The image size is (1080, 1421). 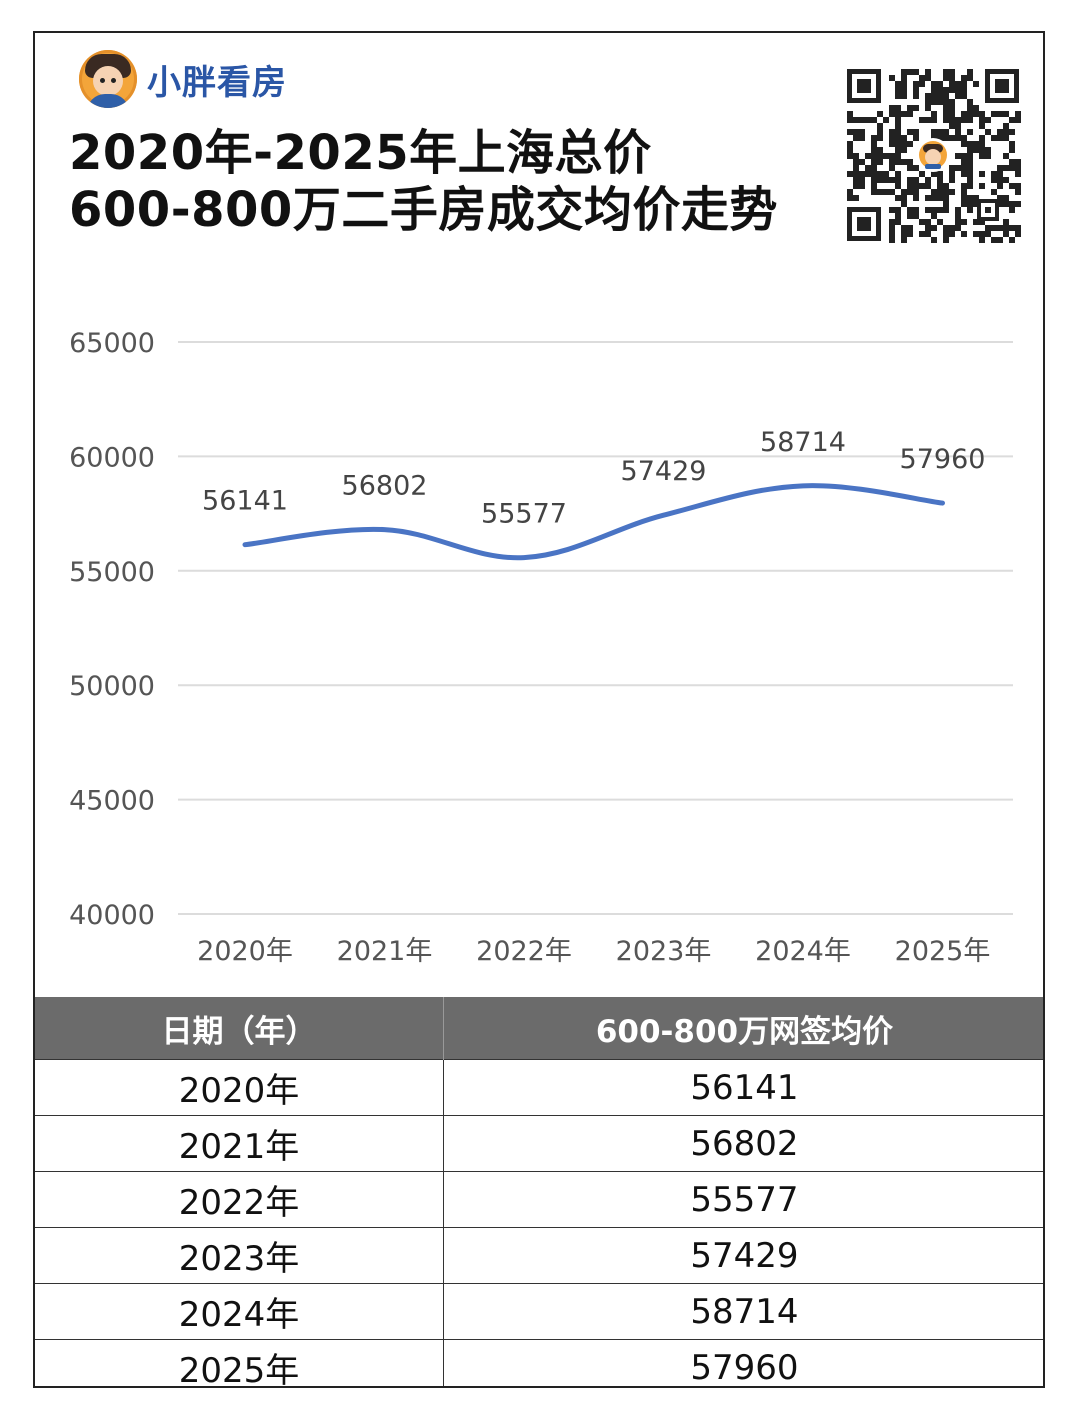 What do you see at coordinates (112, 801) in the screenshot?
I see `y-tick-label: 45000` at bounding box center [112, 801].